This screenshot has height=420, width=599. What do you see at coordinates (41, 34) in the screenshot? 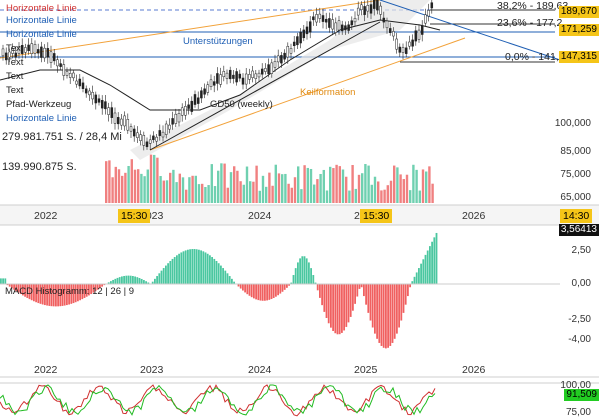
I see `label-hline3: Horizontale Linie` at bounding box center [41, 34].